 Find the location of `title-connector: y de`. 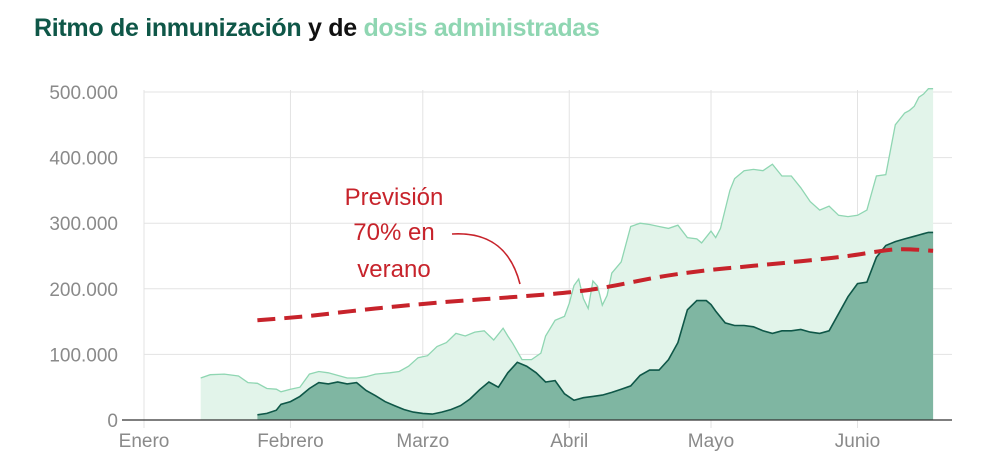

title-connector: y de is located at coordinates (332, 28).